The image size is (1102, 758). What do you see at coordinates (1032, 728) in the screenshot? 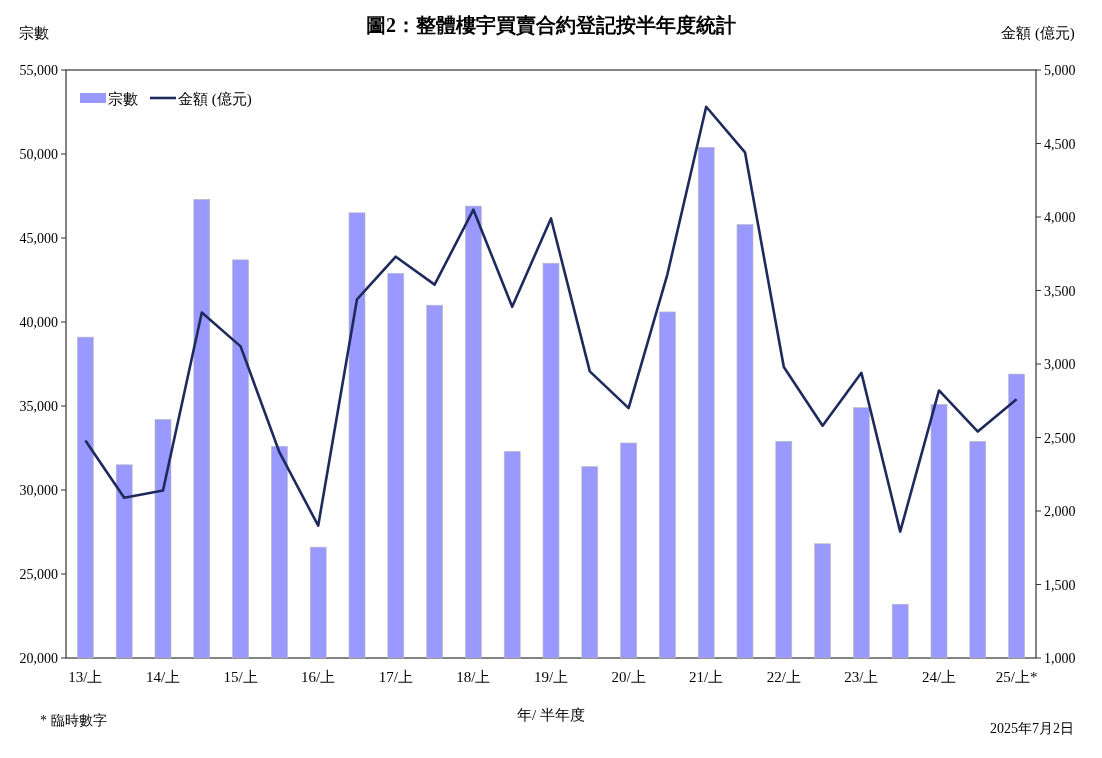
I see `text: 2025年7月2日` at bounding box center [1032, 728].